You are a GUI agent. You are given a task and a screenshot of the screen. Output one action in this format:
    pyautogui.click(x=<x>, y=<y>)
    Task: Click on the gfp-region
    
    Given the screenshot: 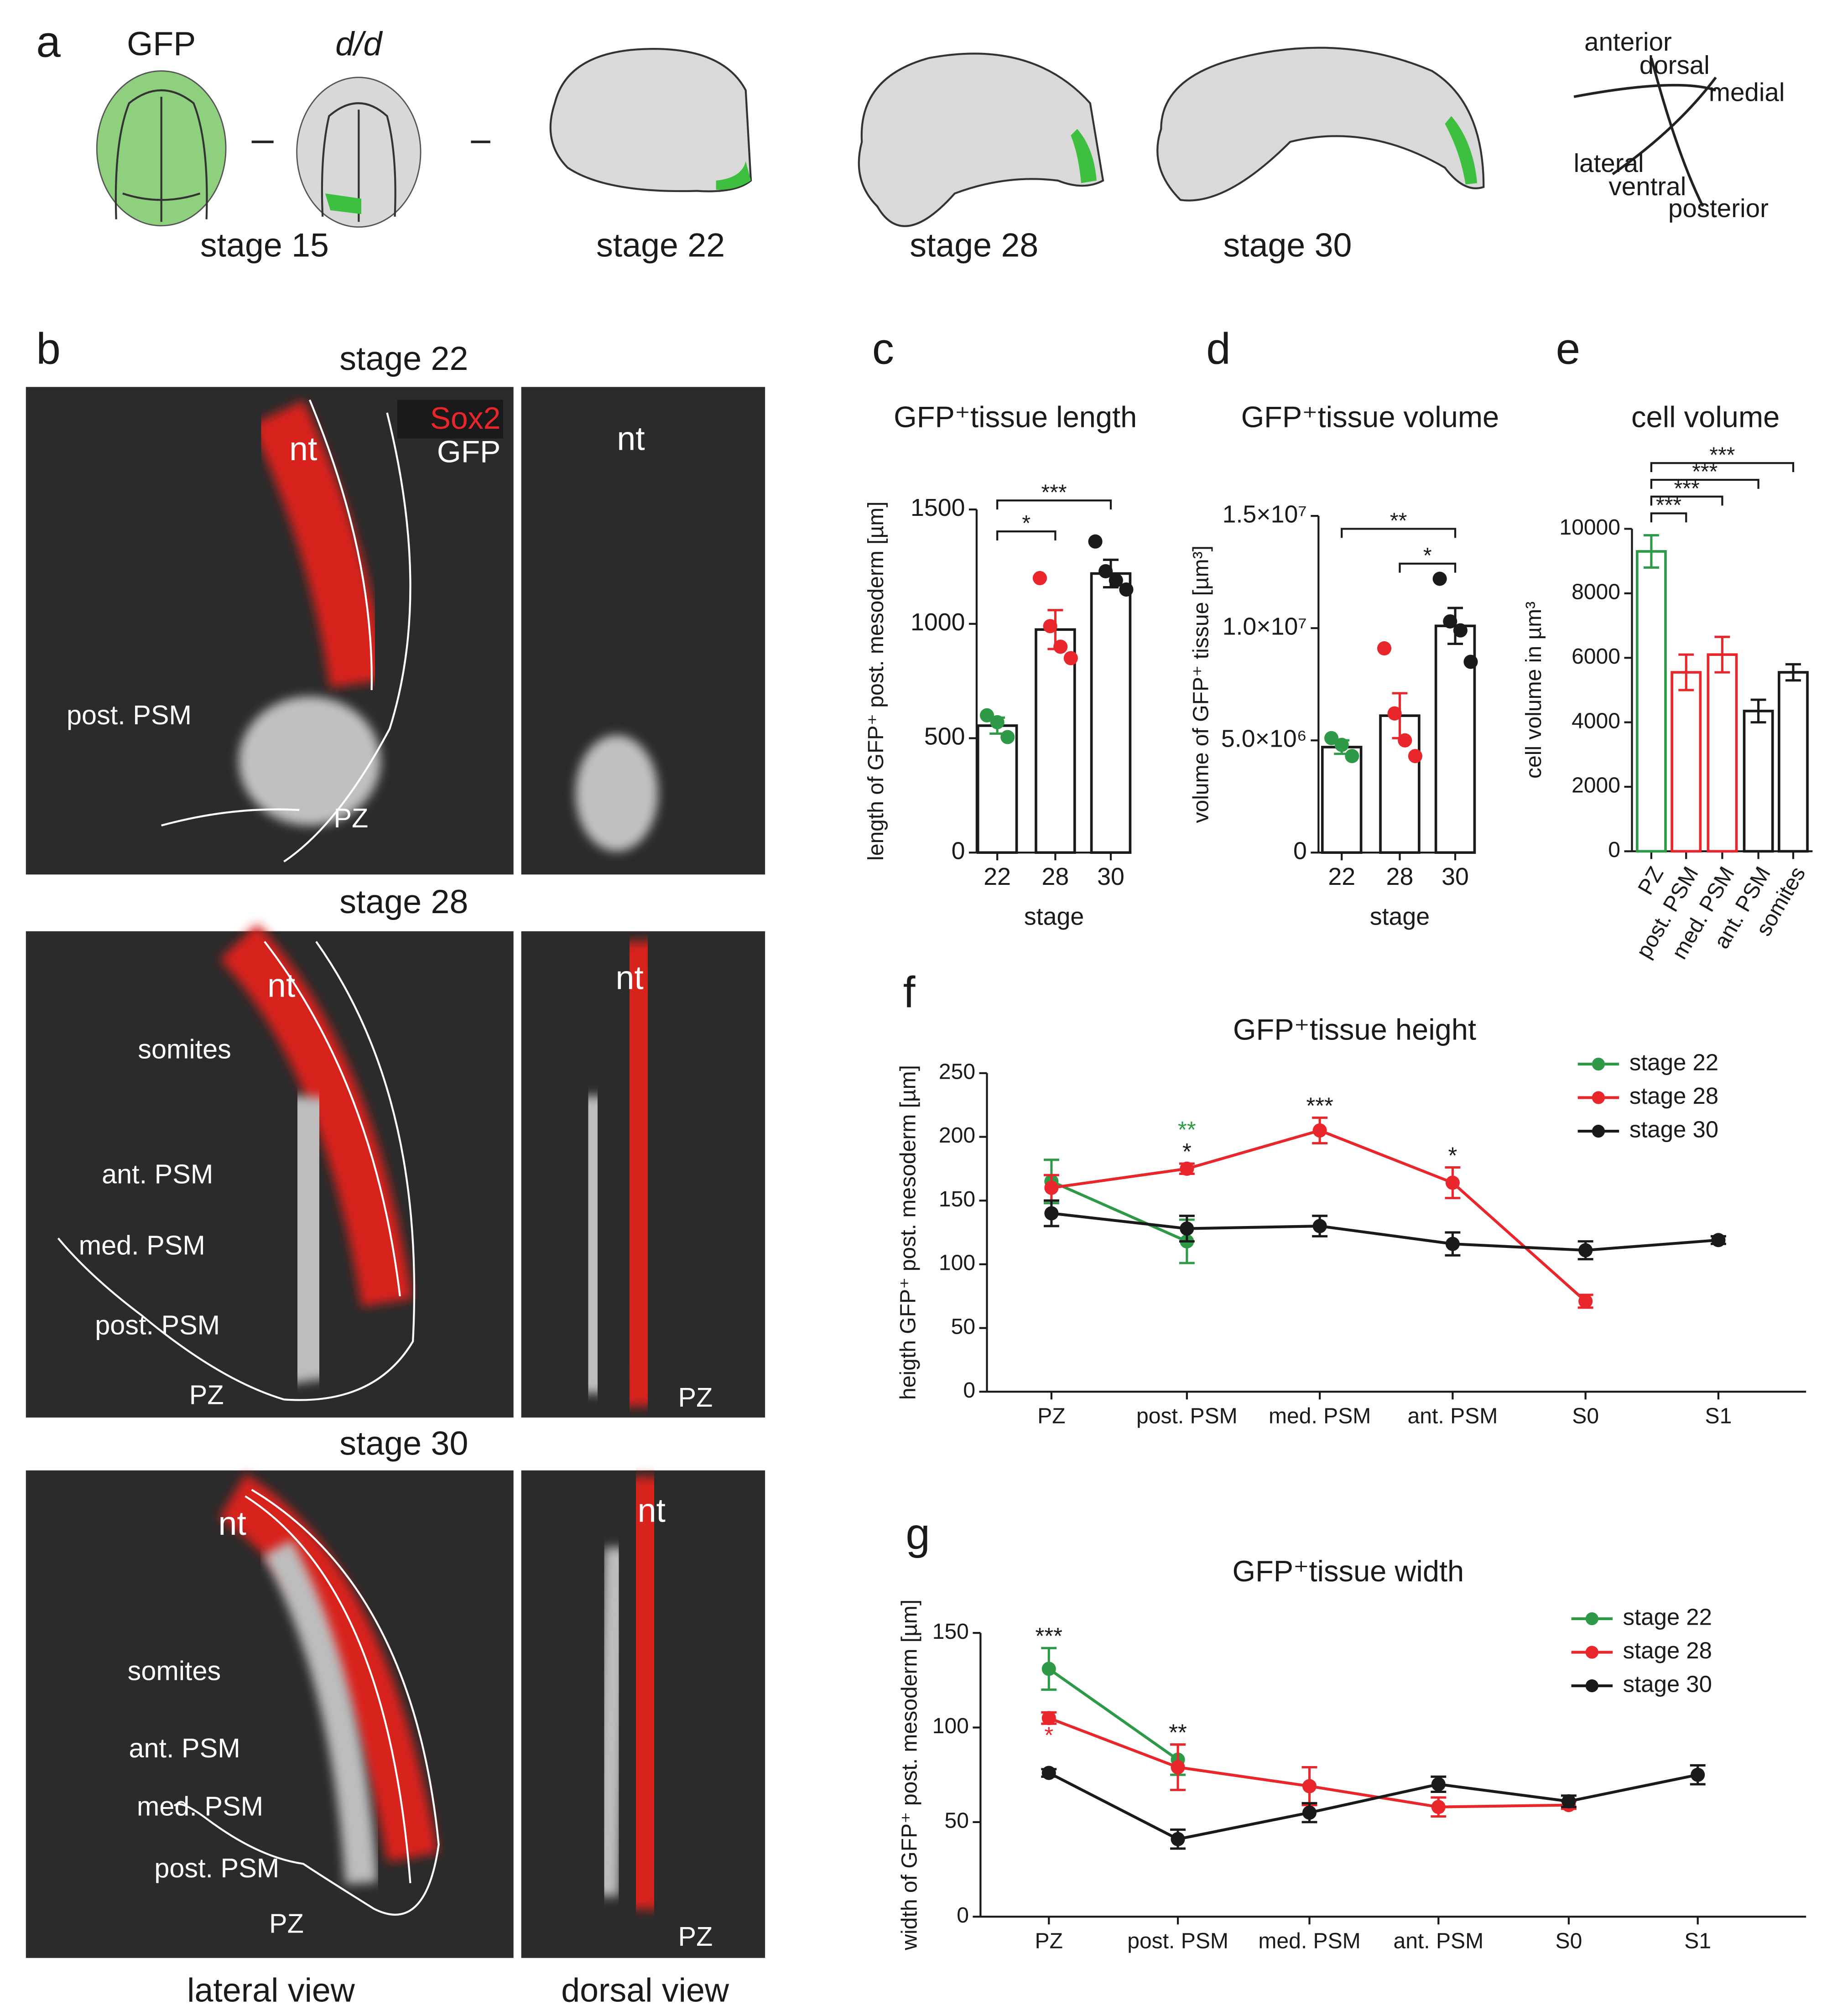 What is the action you would take?
    pyautogui.click(x=1084, y=156)
    